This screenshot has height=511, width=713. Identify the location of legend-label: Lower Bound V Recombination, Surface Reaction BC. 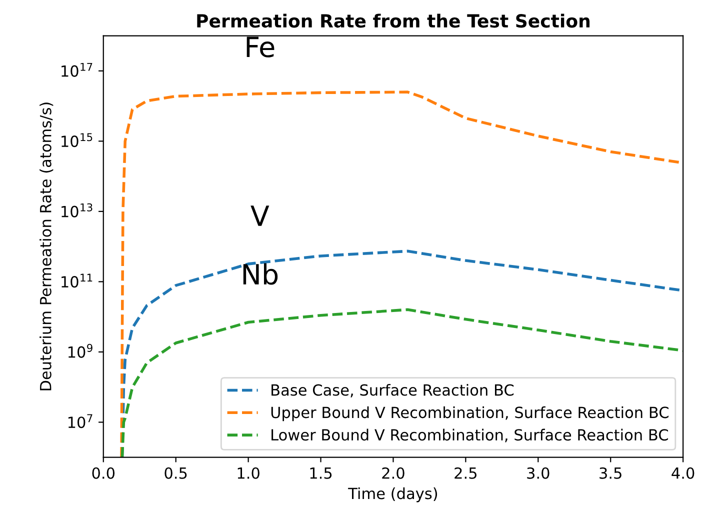
(470, 435).